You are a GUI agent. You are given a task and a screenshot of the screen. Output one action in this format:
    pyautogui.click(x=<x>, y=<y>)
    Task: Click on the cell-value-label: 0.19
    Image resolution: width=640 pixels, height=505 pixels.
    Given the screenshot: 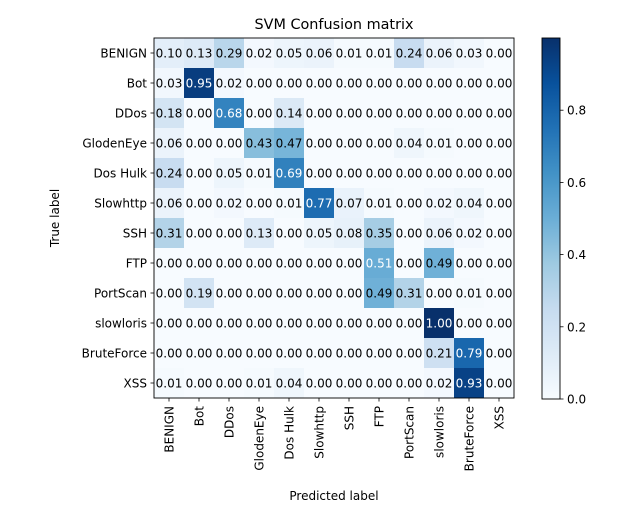 What is the action you would take?
    pyautogui.click(x=199, y=294)
    